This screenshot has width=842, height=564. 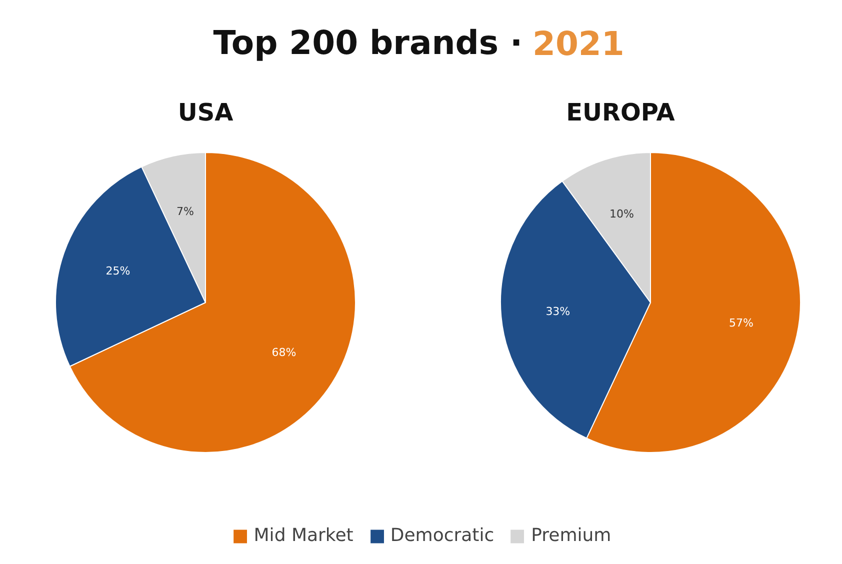 I want to click on legend-label: Democratic, so click(x=442, y=535).